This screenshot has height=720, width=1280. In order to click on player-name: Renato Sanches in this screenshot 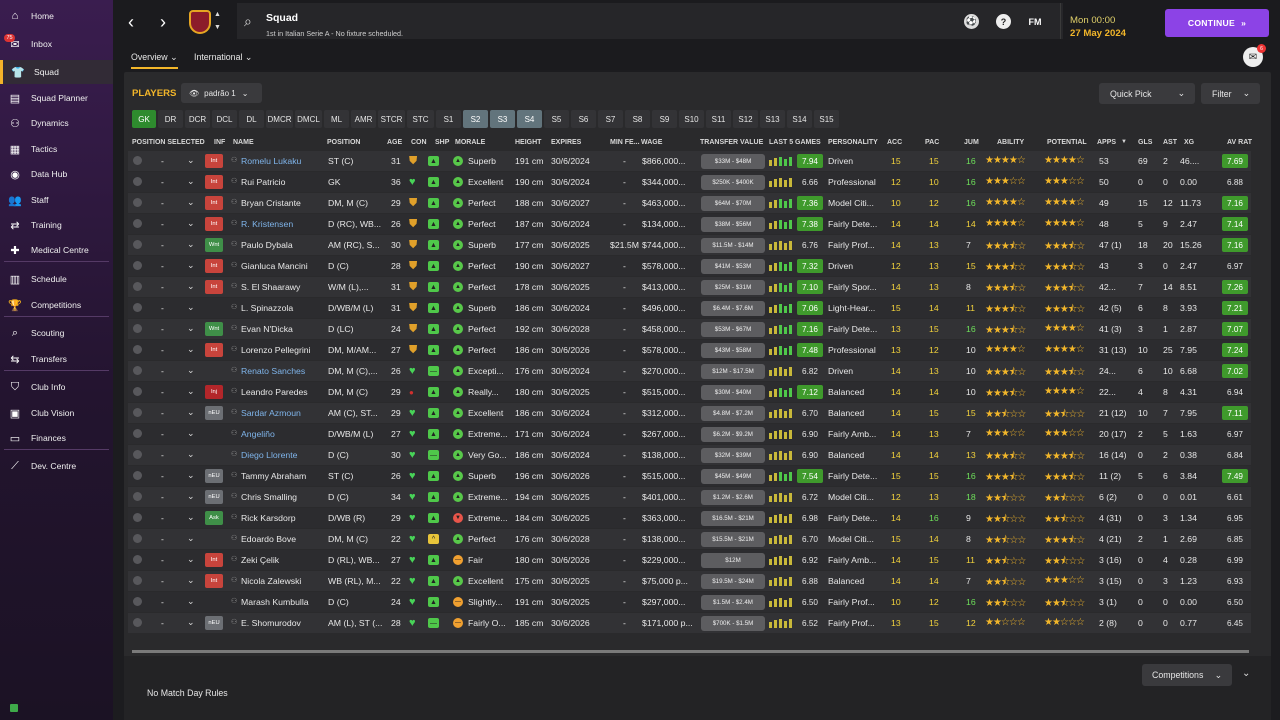, I will do `click(273, 371)`.